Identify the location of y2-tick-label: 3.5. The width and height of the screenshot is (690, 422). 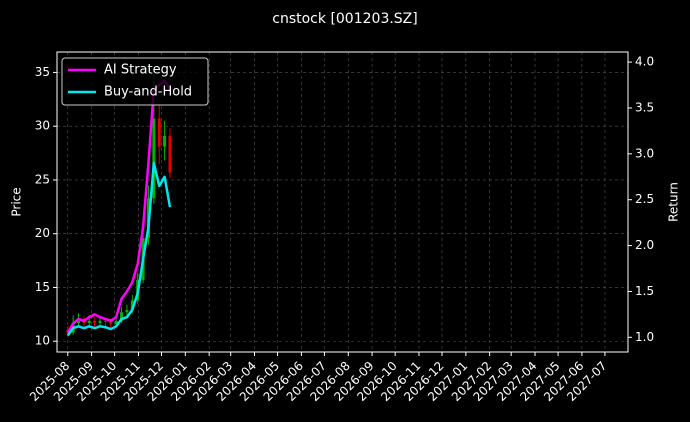
(644, 107).